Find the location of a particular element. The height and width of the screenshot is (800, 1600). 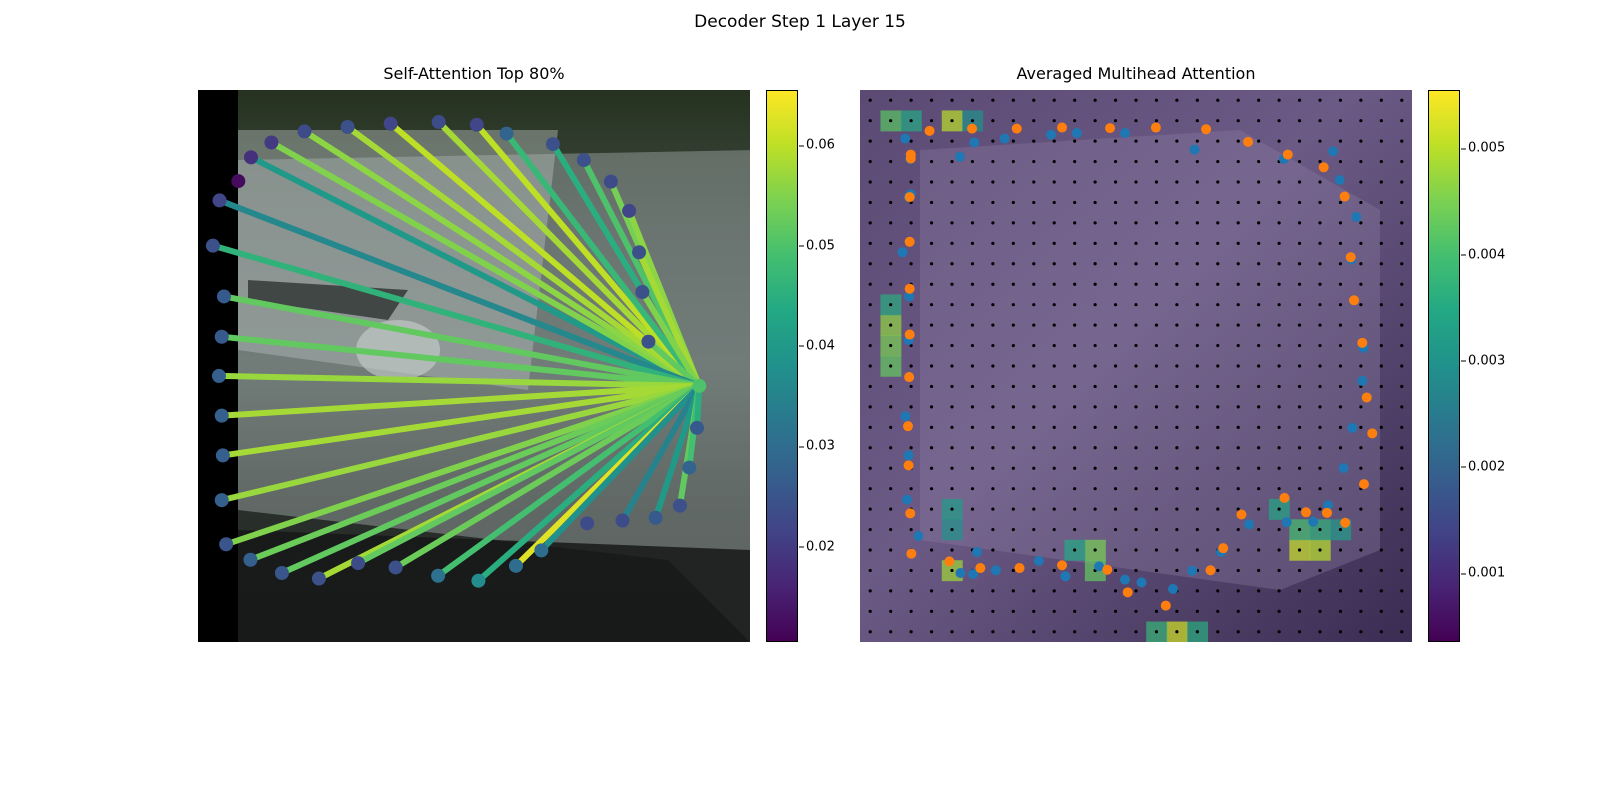

left-colorbar-tick: 0.06 is located at coordinates (817, 145).